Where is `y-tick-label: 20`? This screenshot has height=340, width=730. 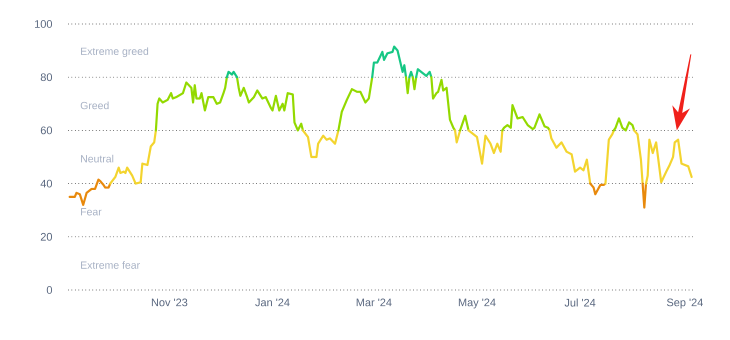
y-tick-label: 20 is located at coordinates (46, 236).